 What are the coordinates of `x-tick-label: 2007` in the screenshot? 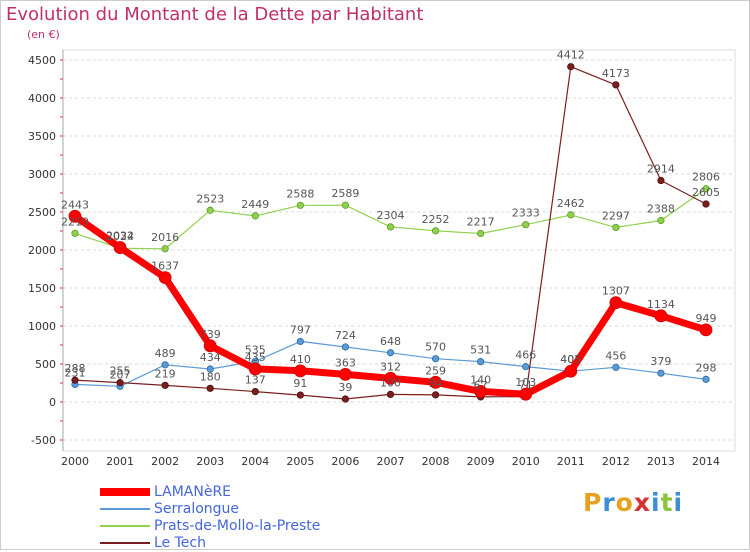 It's located at (391, 461).